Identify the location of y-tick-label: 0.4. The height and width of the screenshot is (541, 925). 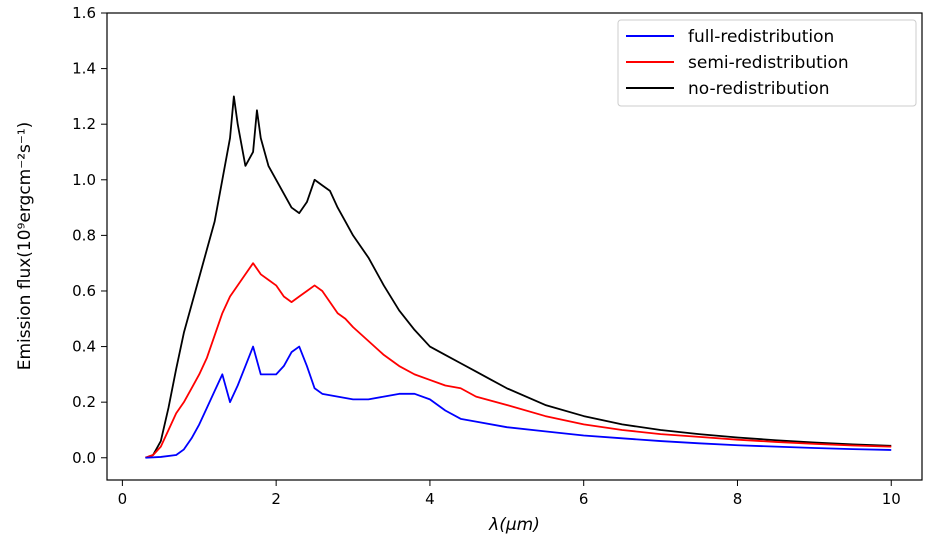
(84, 347).